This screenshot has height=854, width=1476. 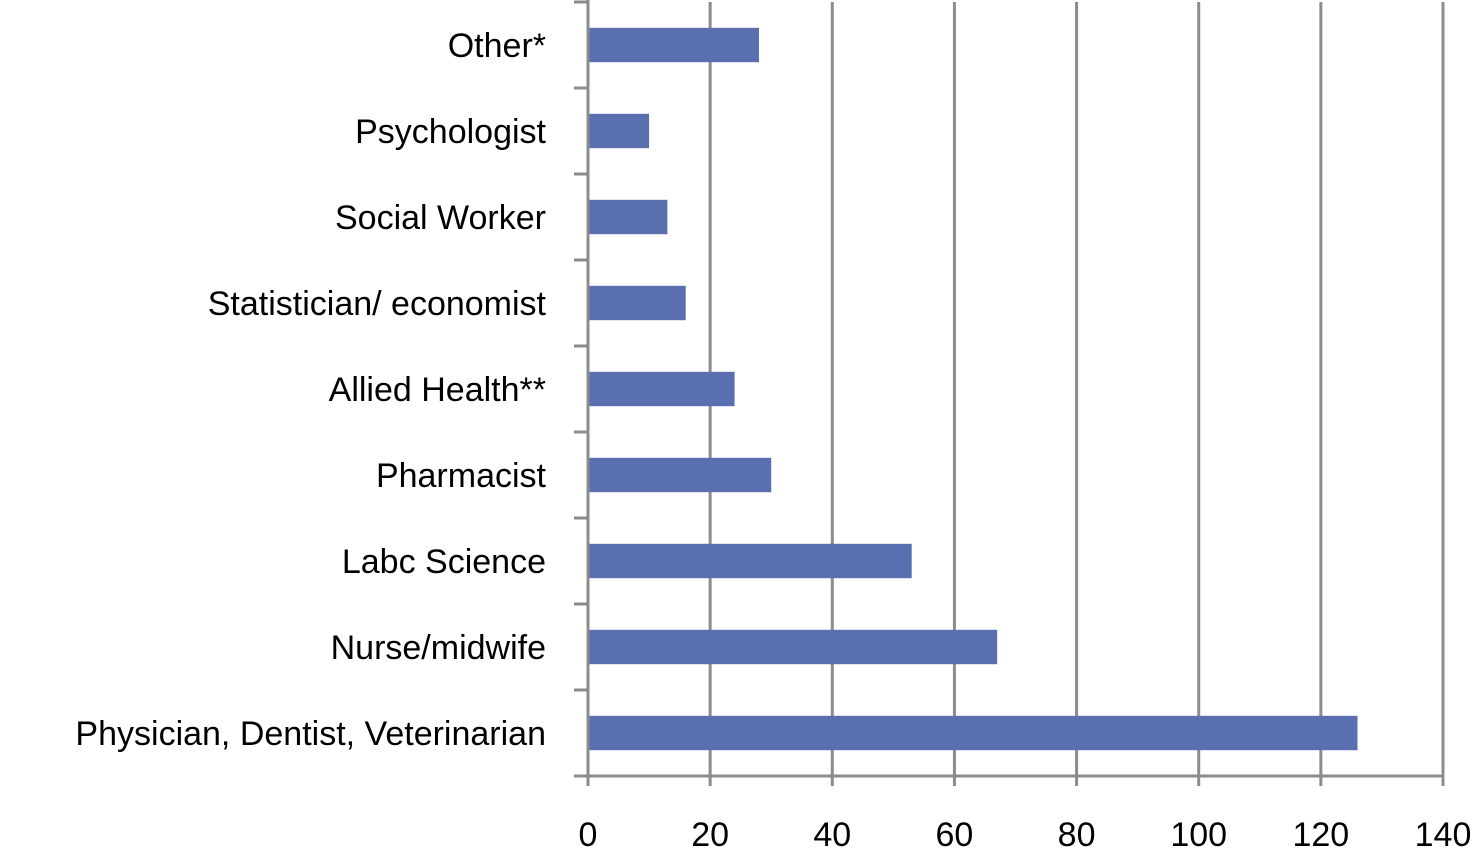 I want to click on x-tick-label: 120, so click(x=1320, y=835).